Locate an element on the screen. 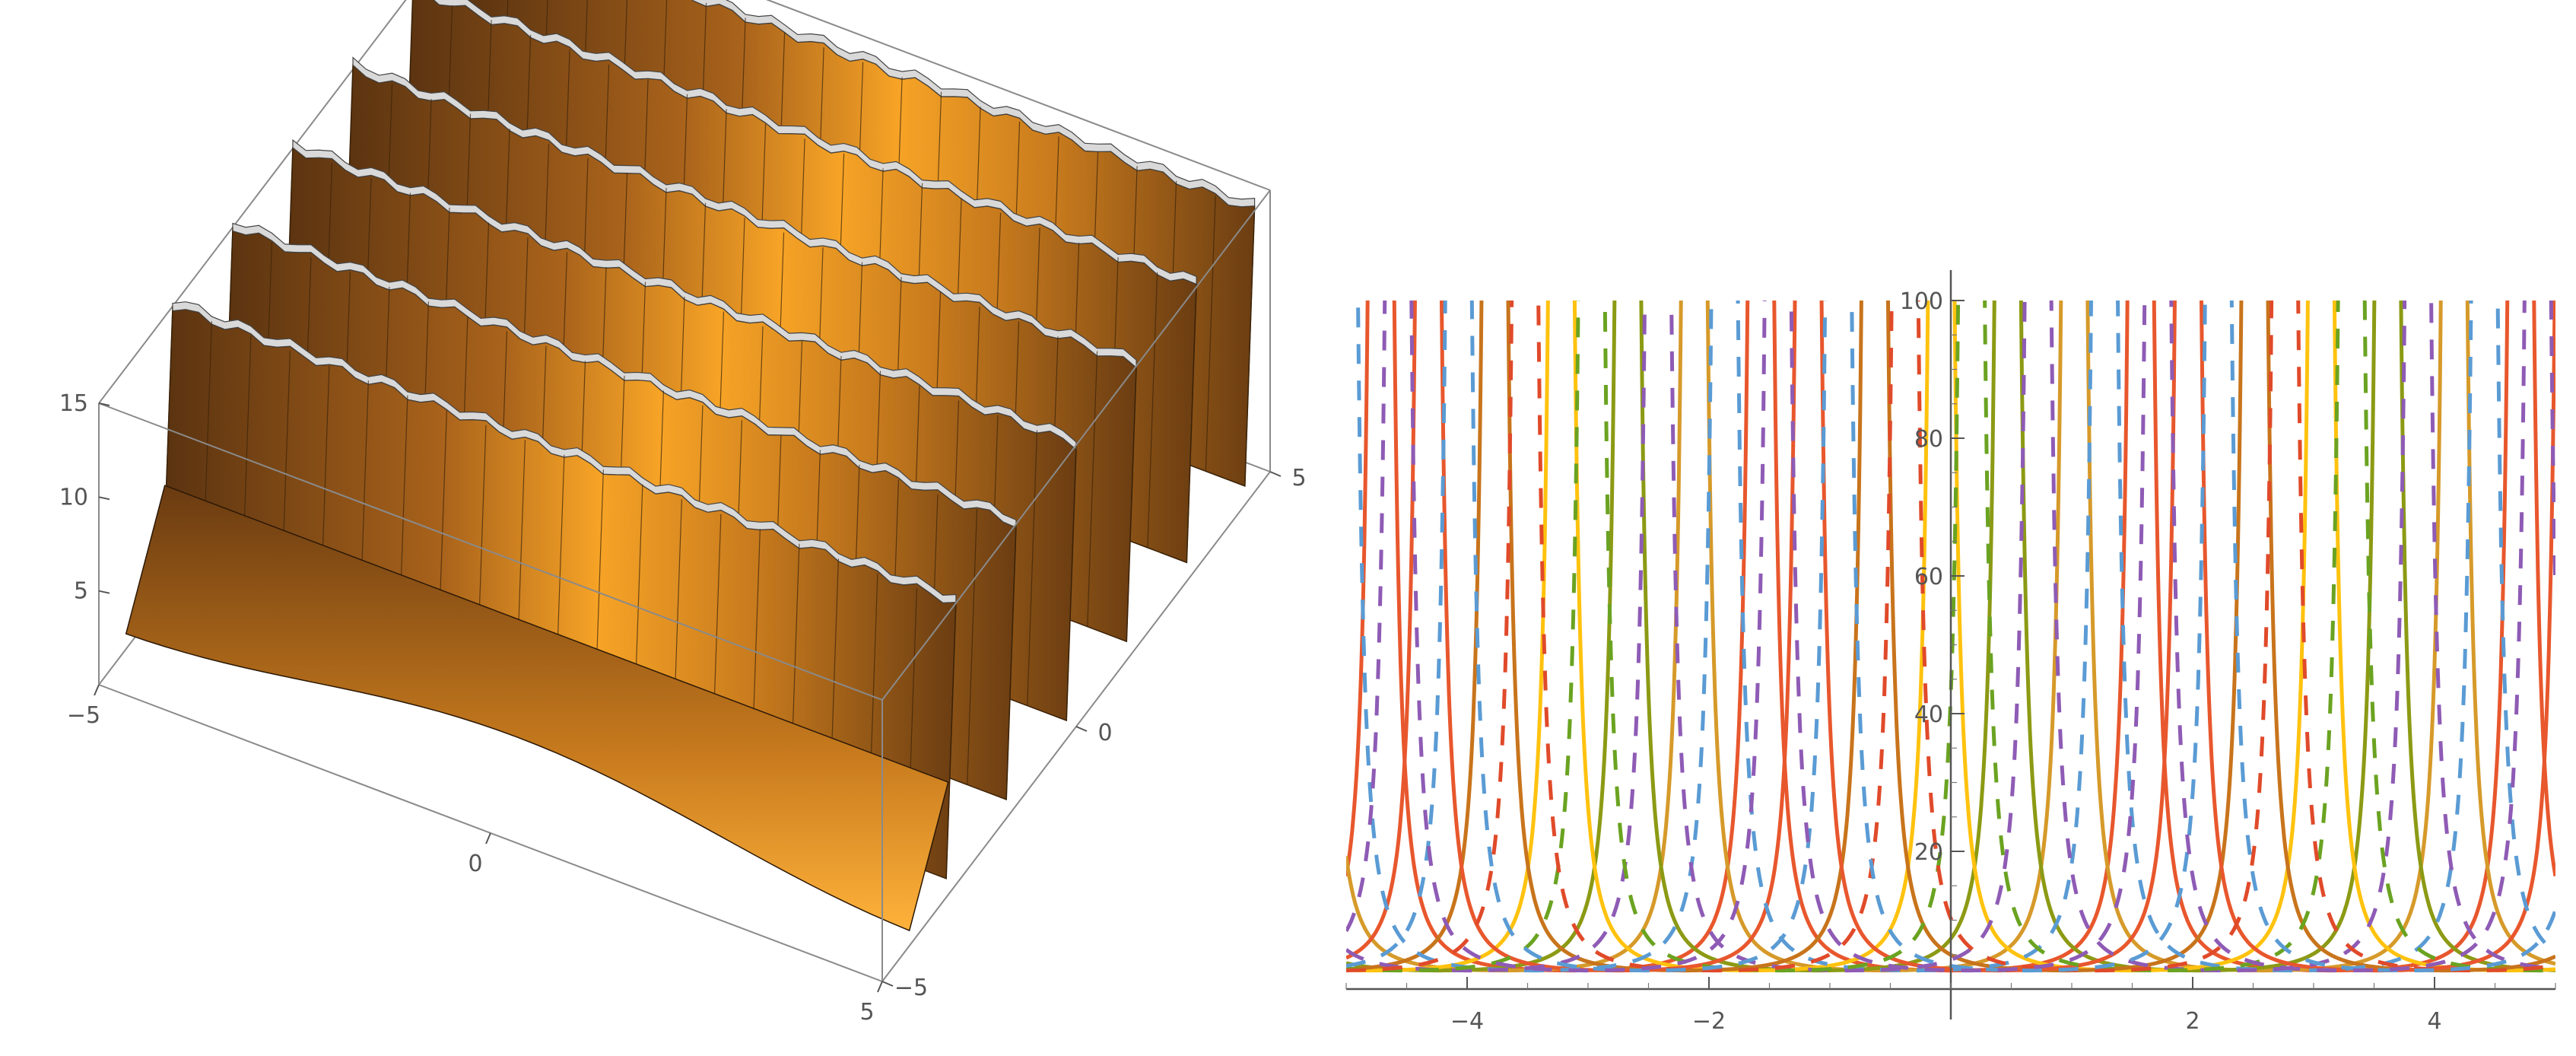  y-tick-label: 5 is located at coordinates (1298, 478).